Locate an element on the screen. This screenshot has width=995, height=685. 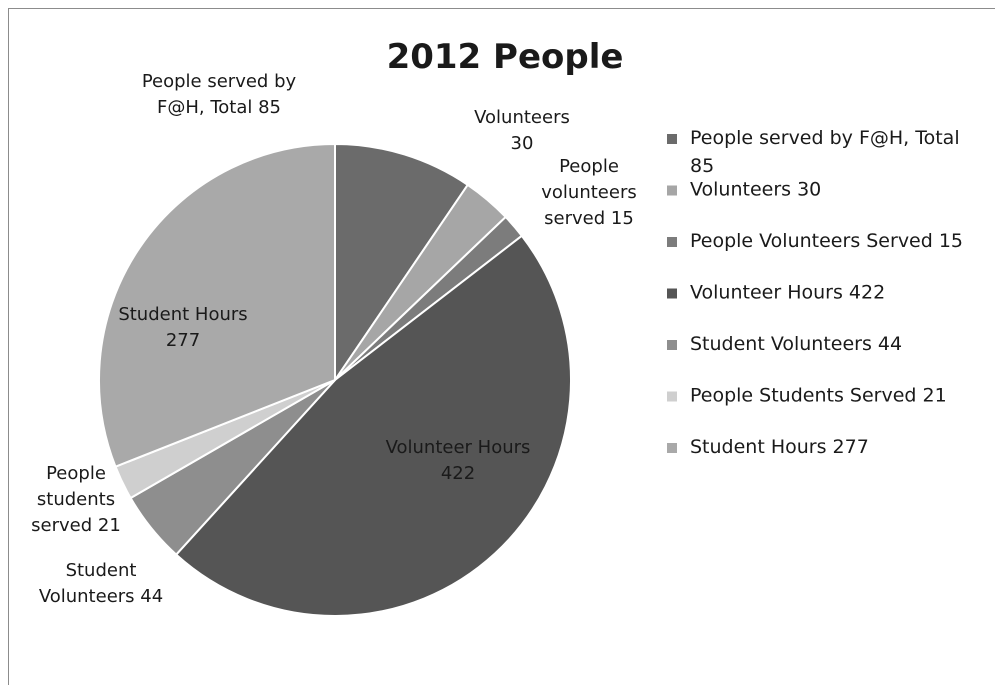
slice-label-2: People volunteers served 15 is located at coordinates (588, 192).